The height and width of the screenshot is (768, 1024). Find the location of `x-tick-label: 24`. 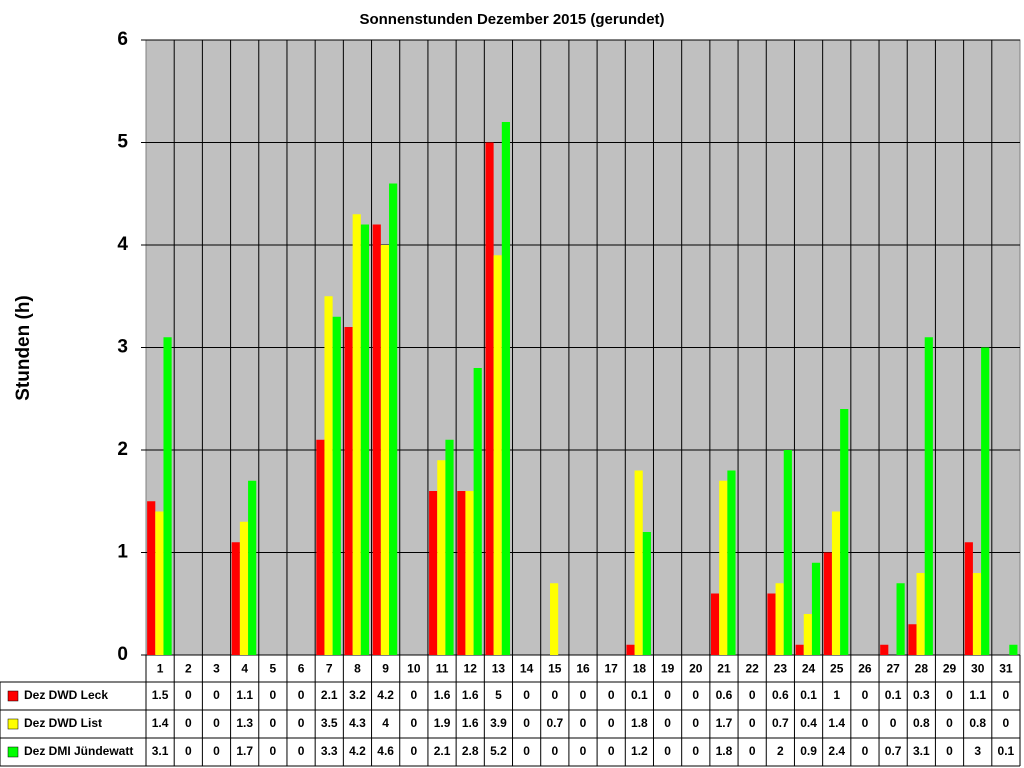

x-tick-label: 24 is located at coordinates (809, 669).